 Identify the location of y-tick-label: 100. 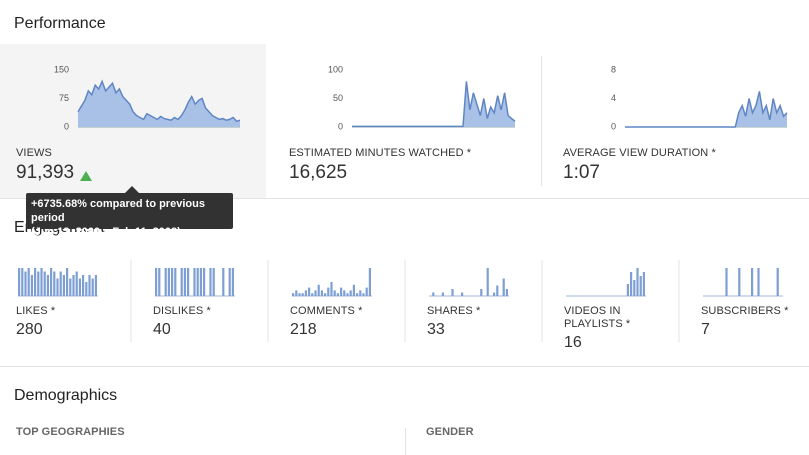
(335, 69).